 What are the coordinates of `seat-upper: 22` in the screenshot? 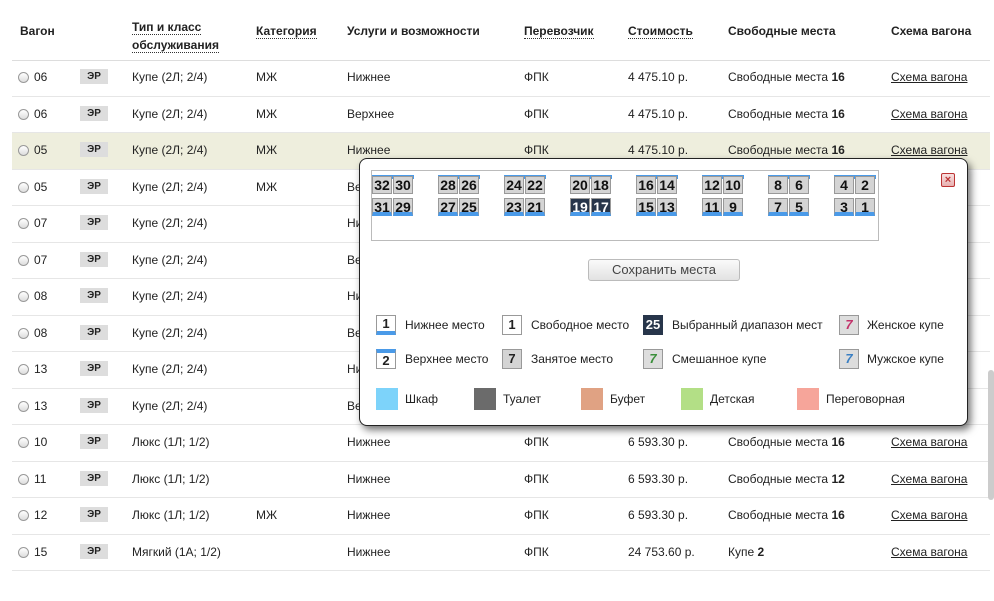 It's located at (535, 185).